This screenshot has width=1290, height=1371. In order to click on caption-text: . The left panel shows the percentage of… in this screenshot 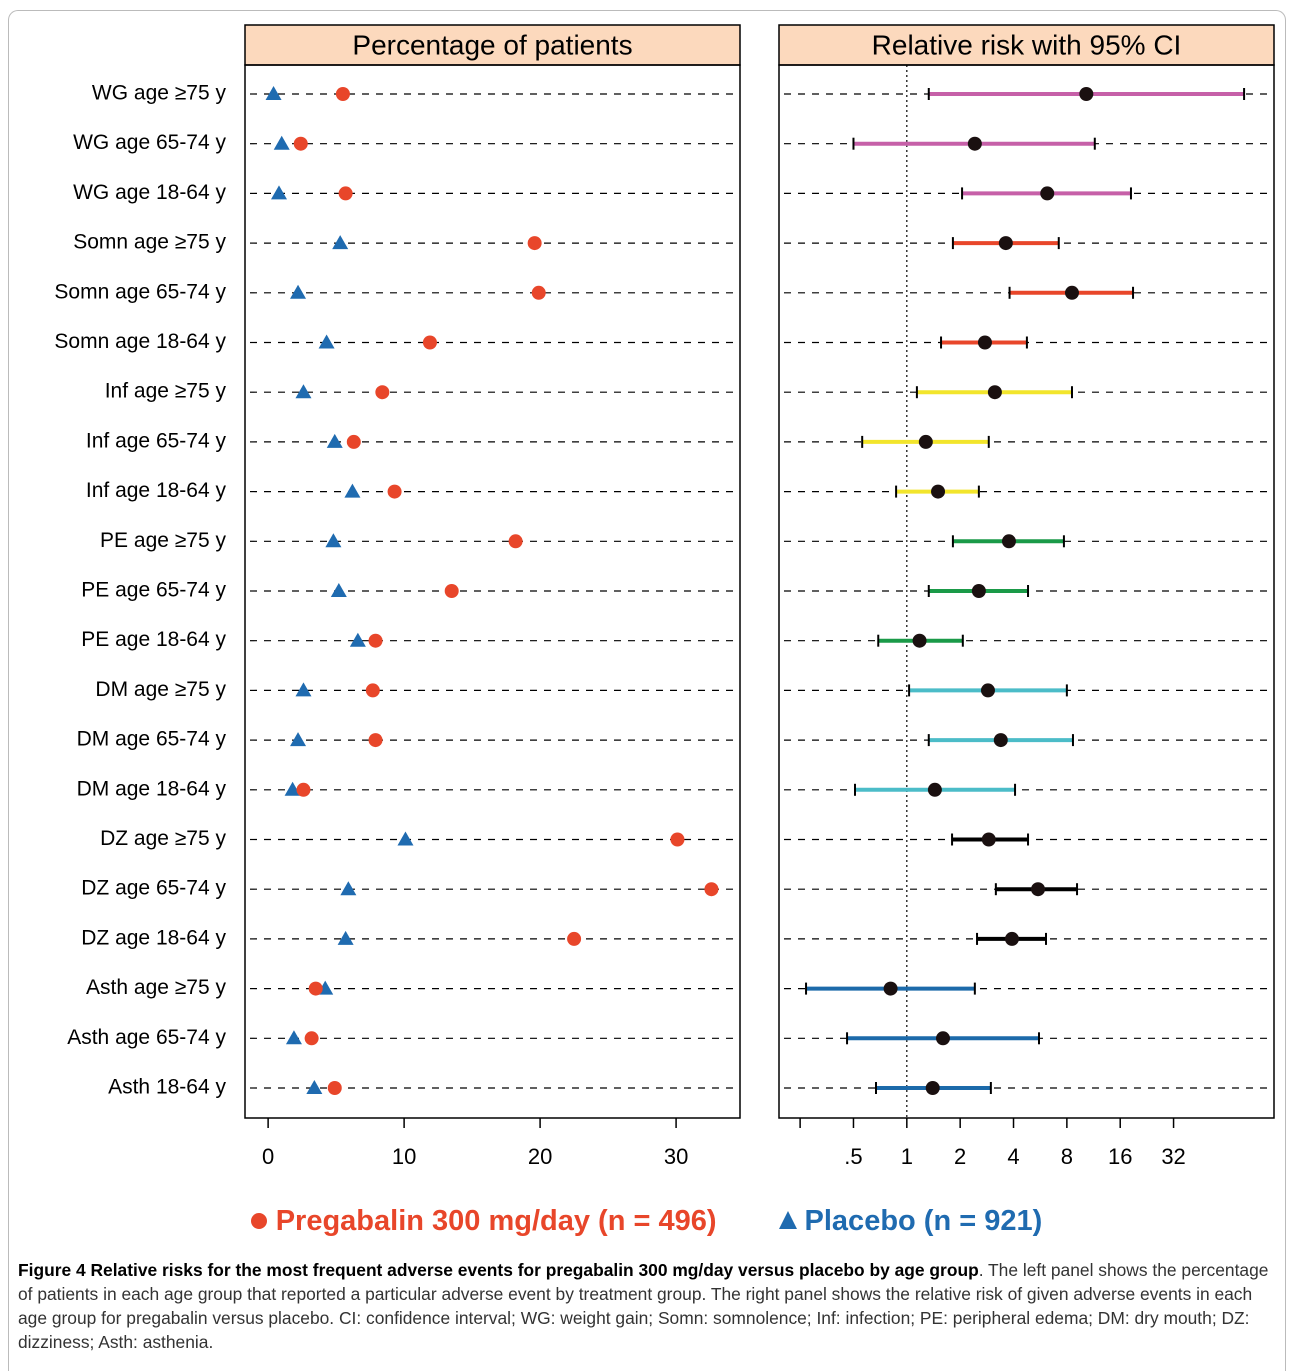, I will do `click(643, 1306)`.